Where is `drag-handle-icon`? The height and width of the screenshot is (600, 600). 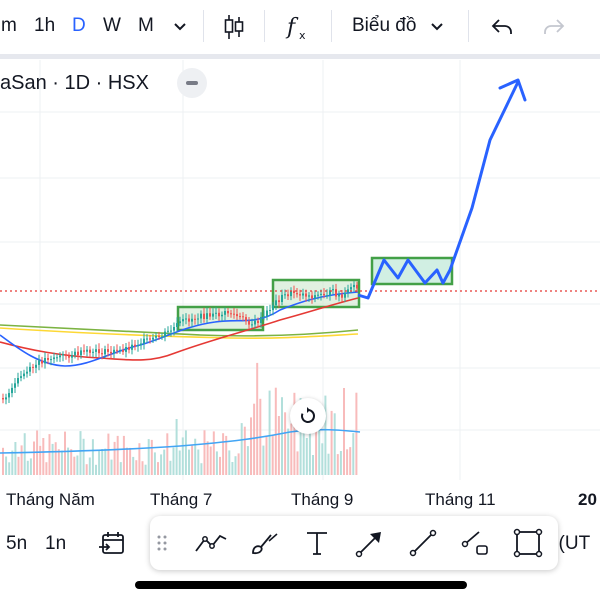 drag-handle-icon is located at coordinates (162, 543).